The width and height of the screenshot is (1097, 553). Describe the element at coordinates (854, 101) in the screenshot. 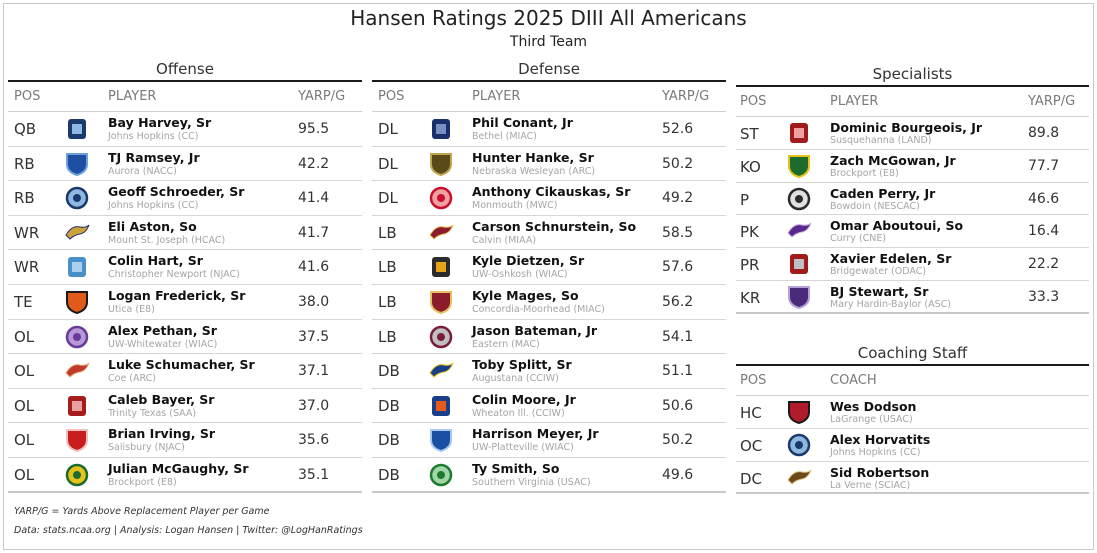

I see `specialists-header-player: PLAYER` at that location.